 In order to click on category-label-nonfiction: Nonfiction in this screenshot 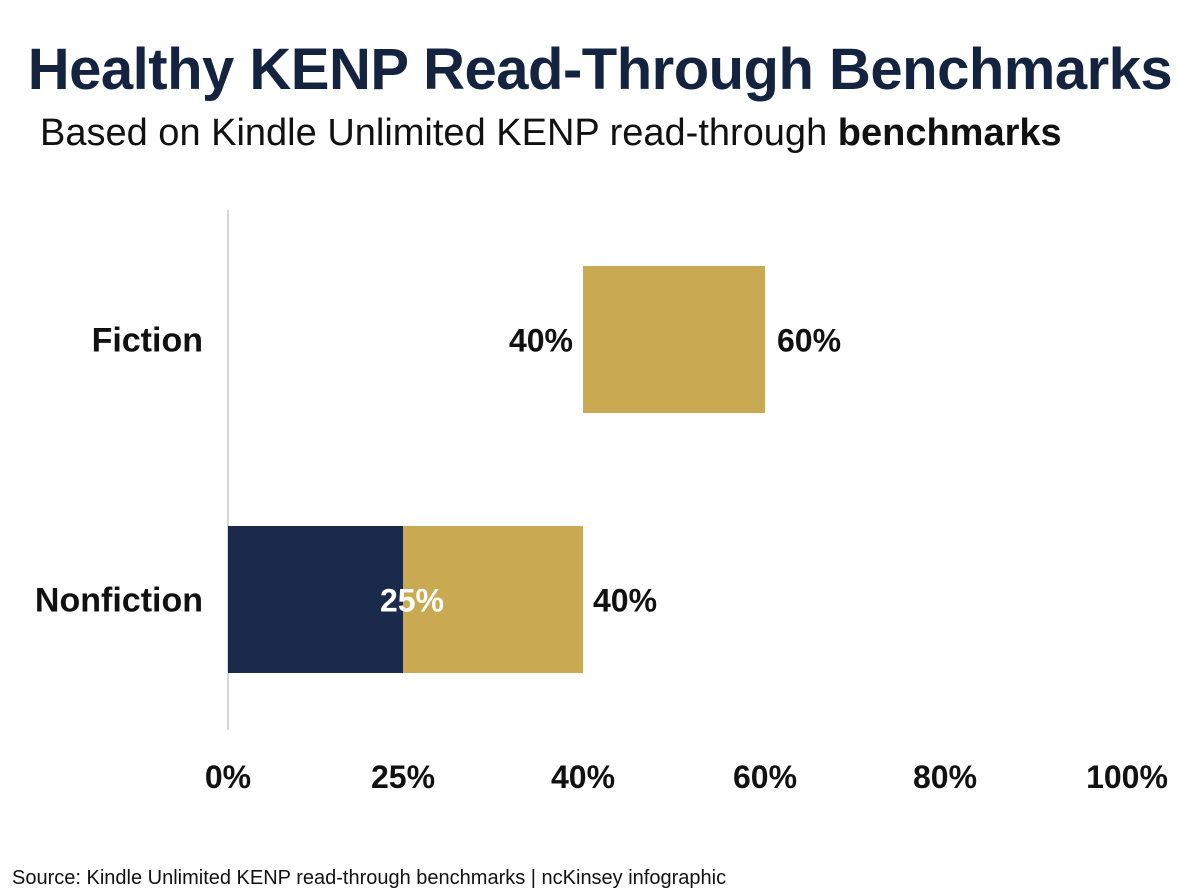, I will do `click(119, 601)`.